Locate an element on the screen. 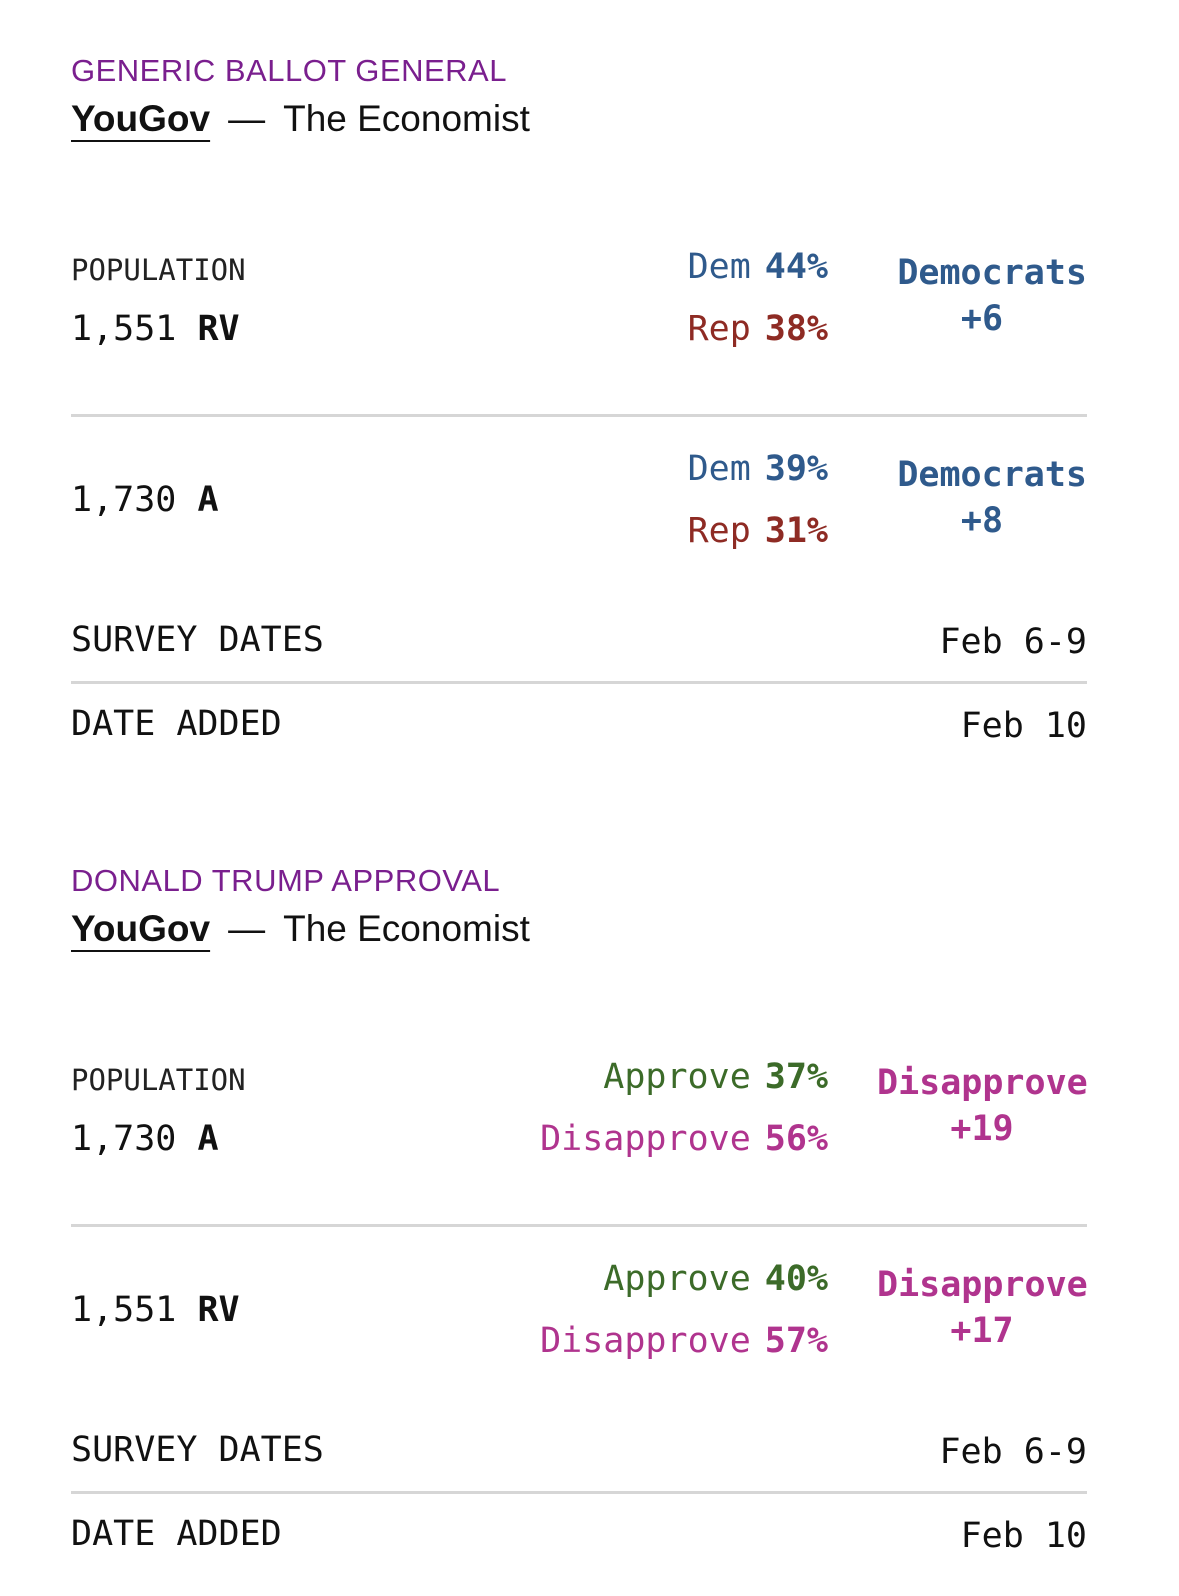 This screenshot has height=1596, width=1179. answer-pct: 31% is located at coordinates (796, 531).